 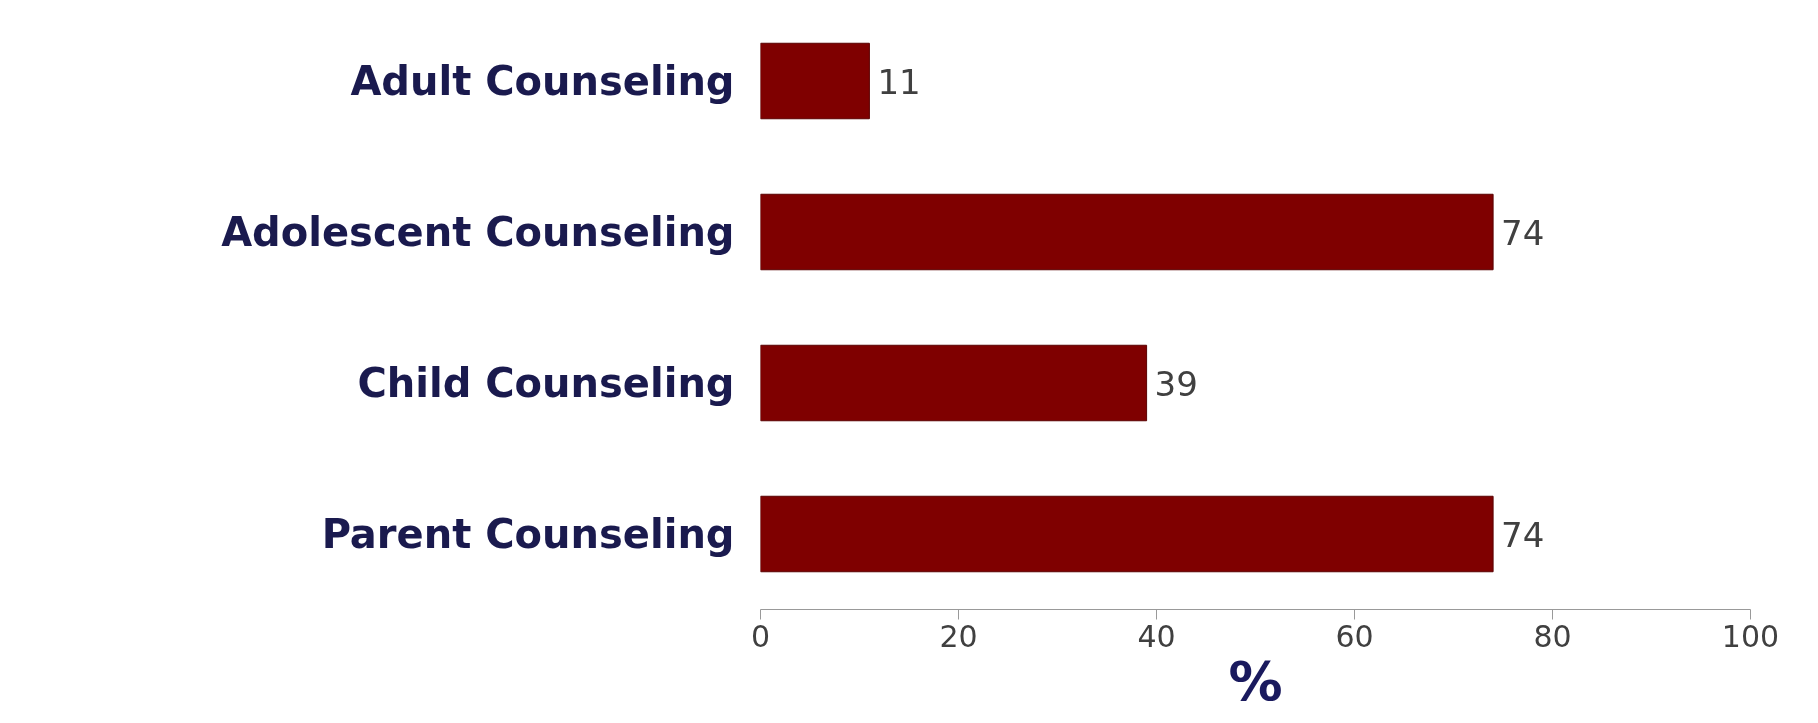 I want to click on y-tick-label: Child Counseling, so click(x=546, y=383).